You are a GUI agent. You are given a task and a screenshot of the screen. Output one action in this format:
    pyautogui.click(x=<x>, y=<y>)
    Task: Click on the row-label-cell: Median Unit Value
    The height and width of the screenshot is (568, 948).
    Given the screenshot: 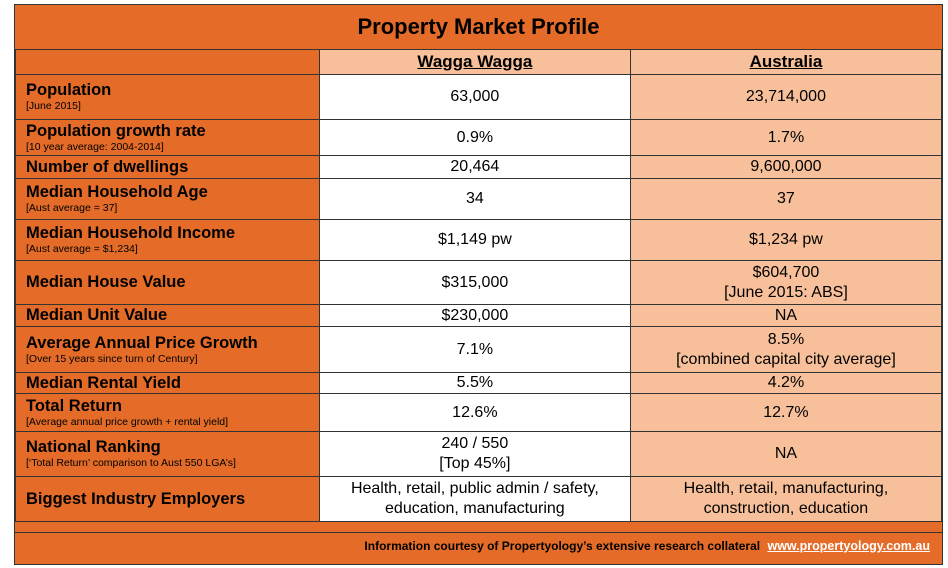 What is the action you would take?
    pyautogui.click(x=167, y=315)
    